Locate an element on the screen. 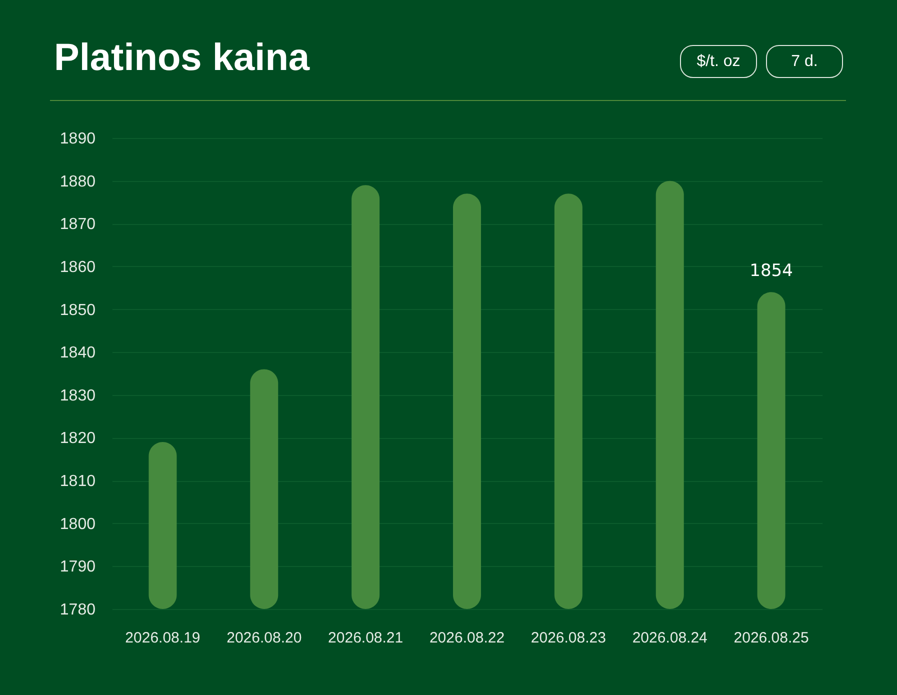 The image size is (897, 695). x-tick-label: 2026.08.21 is located at coordinates (366, 638).